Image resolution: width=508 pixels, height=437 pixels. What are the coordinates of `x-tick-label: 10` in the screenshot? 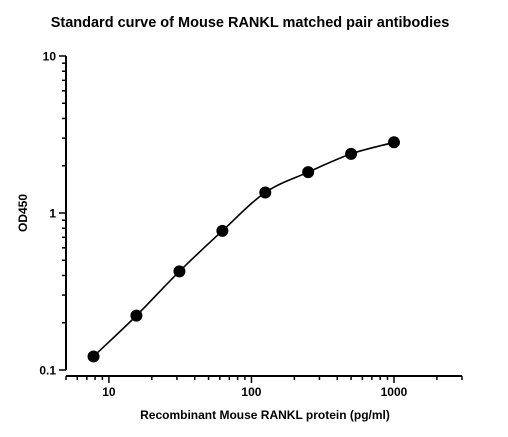 It's located at (109, 392).